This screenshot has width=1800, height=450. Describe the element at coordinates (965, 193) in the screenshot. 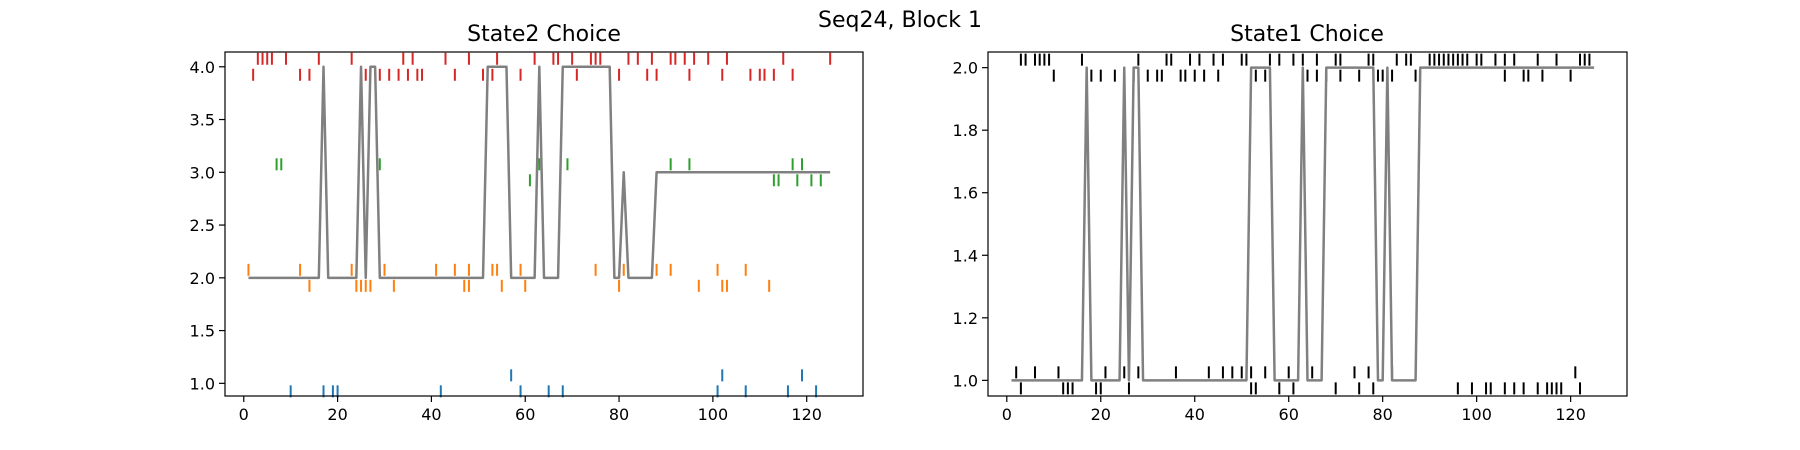

I see `y-tick-label: 1.6` at that location.